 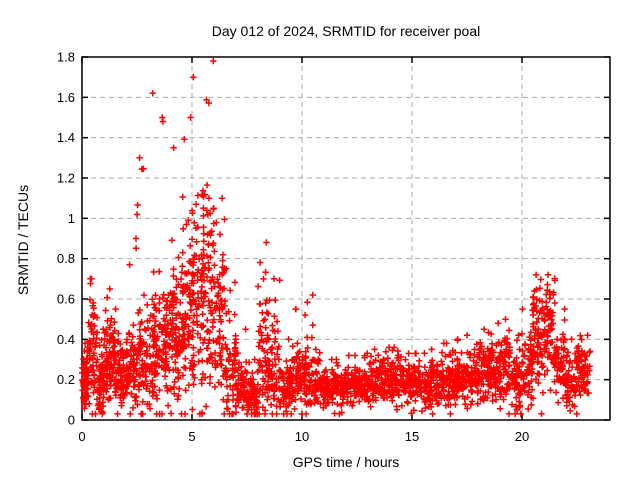 What do you see at coordinates (412, 436) in the screenshot?
I see `x-tick-label: 15` at bounding box center [412, 436].